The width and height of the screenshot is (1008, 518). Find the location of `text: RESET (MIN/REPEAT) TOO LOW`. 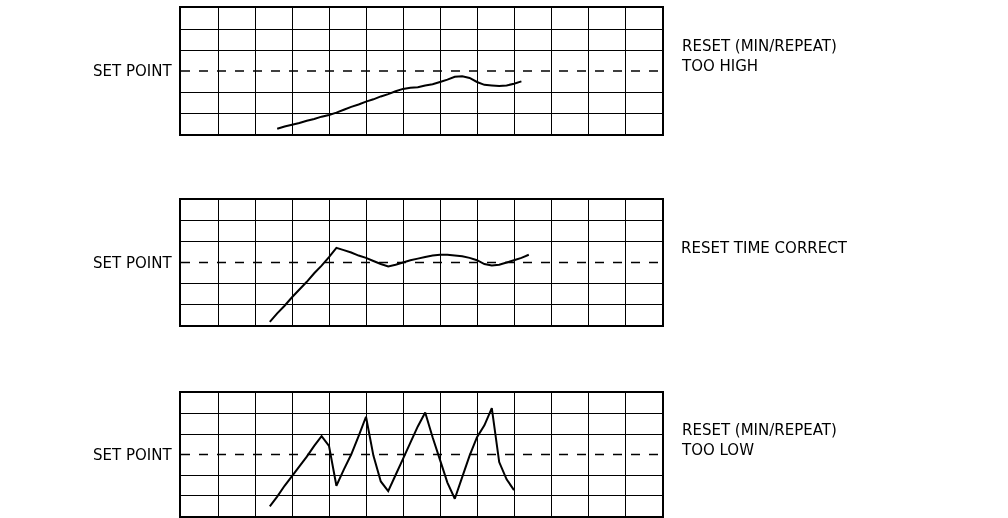

text: RESET (MIN/REPEAT) TOO LOW is located at coordinates (759, 440).